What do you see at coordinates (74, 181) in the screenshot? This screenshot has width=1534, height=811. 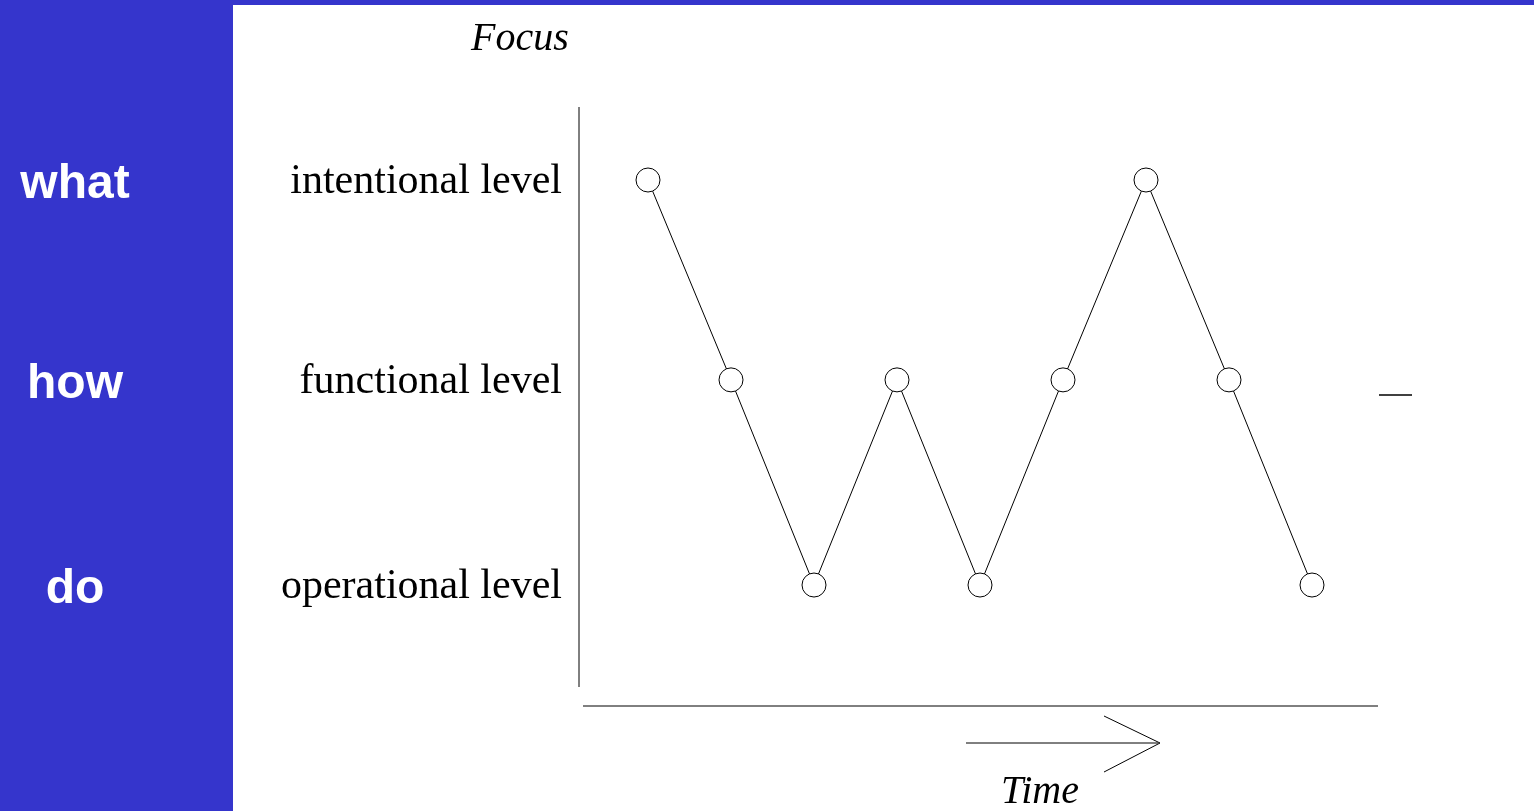 I see `text: what` at bounding box center [74, 181].